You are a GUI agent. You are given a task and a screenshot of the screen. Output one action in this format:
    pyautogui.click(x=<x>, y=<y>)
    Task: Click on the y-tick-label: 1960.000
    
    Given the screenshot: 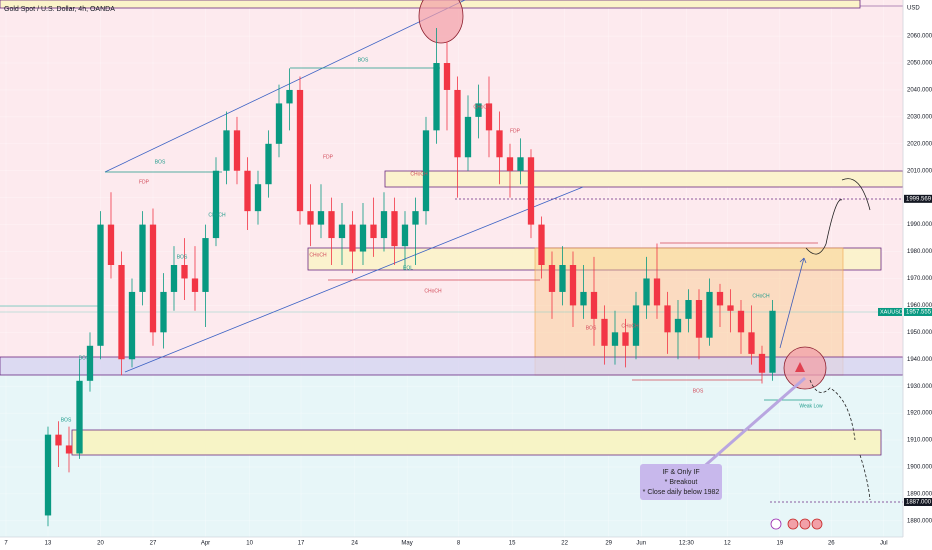 What is the action you would take?
    pyautogui.click(x=919, y=306)
    